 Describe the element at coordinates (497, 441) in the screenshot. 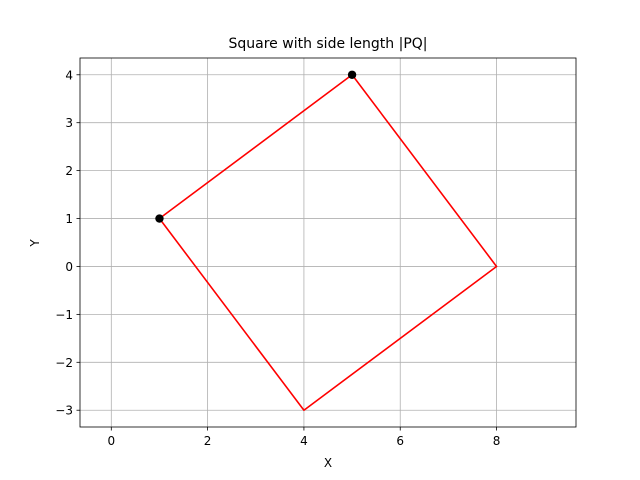

I see `x-tick-label: 8` at that location.